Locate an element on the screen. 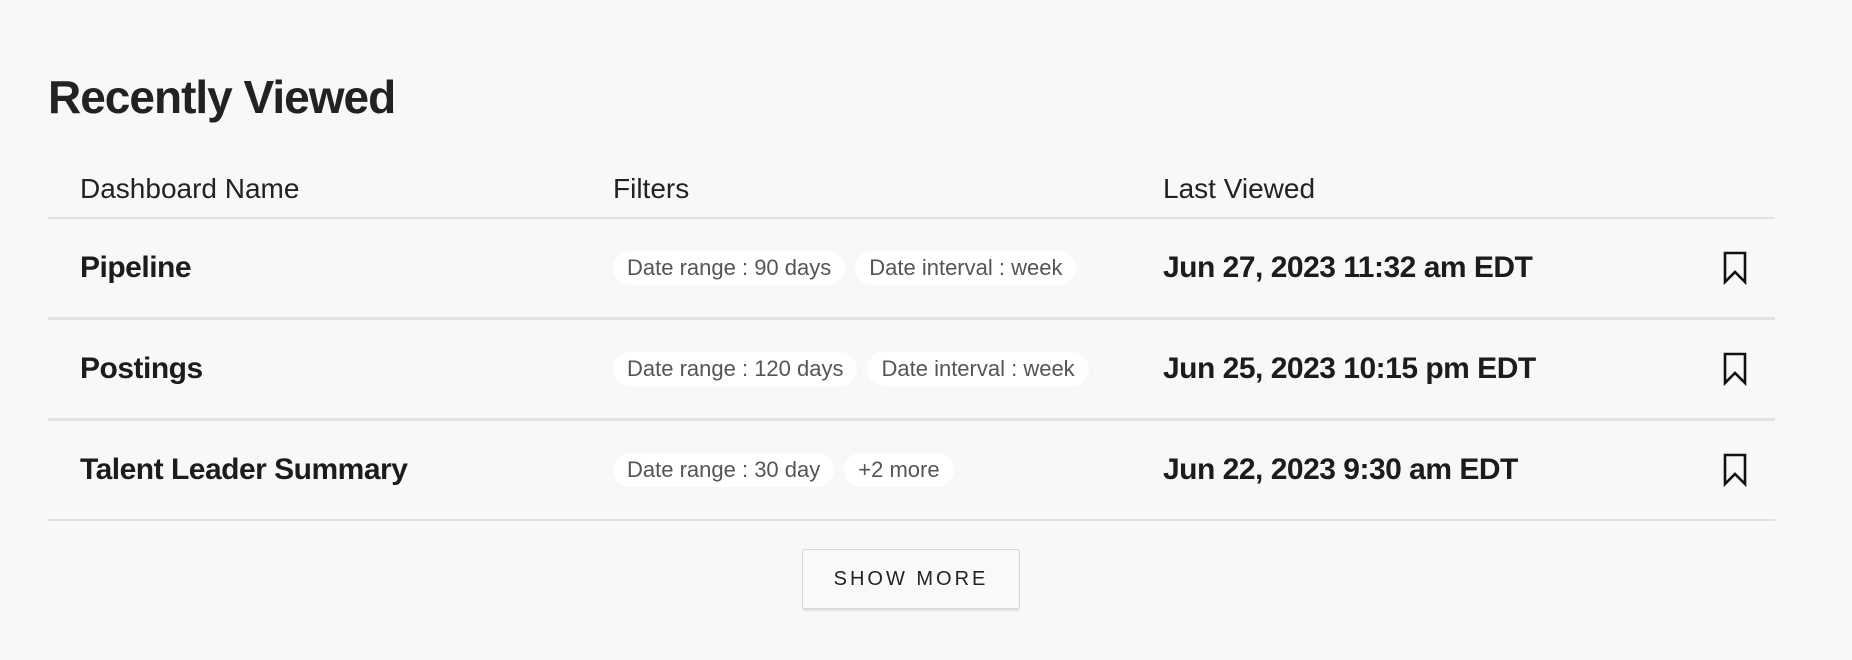 The width and height of the screenshot is (1852, 660). column-header-name: Dashboard Name is located at coordinates (190, 188).